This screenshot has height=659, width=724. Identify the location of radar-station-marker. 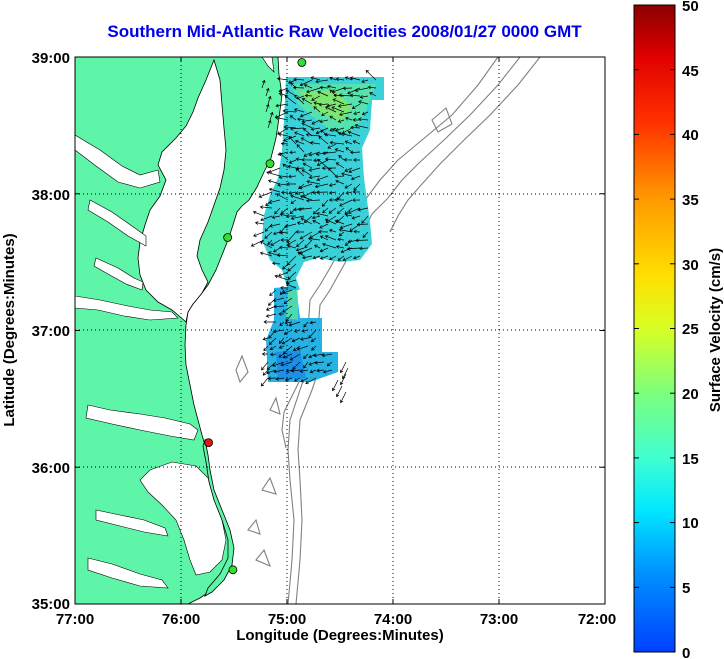
(302, 62).